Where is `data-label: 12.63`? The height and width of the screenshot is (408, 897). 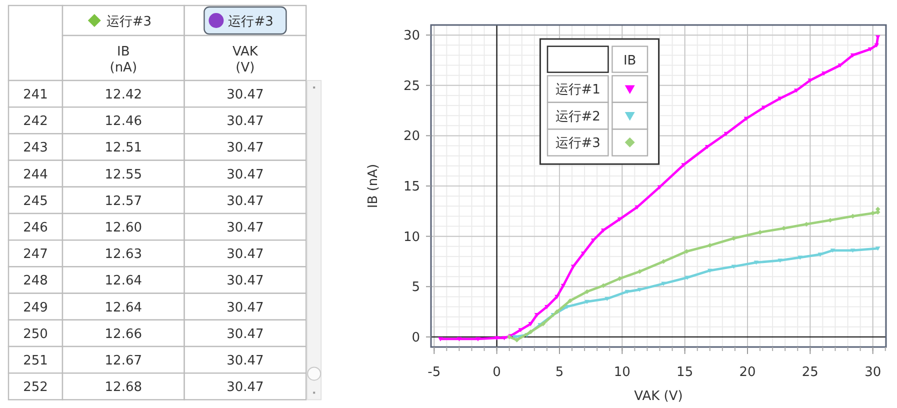 data-label: 12.63 is located at coordinates (123, 254).